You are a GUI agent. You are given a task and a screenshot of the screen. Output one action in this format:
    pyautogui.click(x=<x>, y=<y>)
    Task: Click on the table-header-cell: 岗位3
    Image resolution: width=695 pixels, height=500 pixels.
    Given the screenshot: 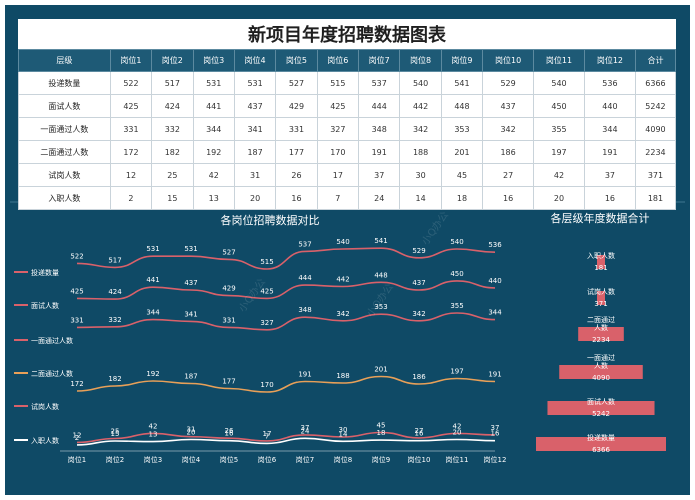 What is the action you would take?
    pyautogui.click(x=213, y=60)
    